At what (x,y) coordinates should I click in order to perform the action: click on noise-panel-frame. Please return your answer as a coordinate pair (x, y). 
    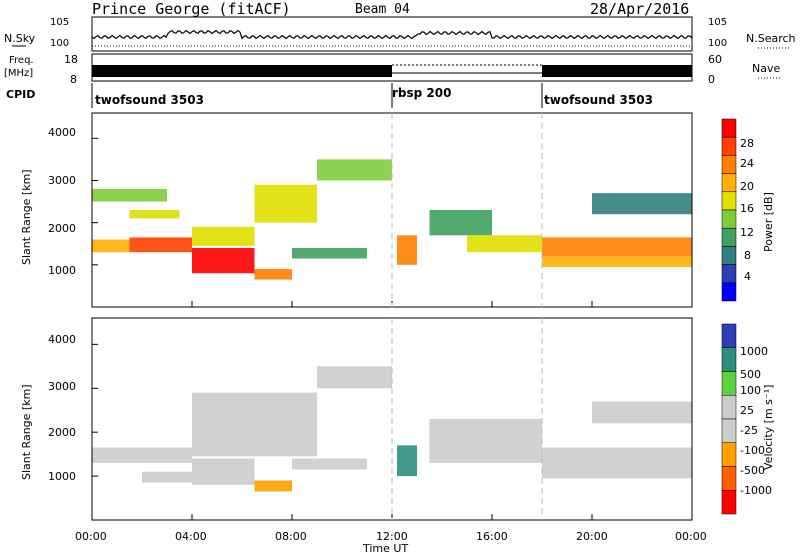
    Looking at the image, I should click on (392, 34).